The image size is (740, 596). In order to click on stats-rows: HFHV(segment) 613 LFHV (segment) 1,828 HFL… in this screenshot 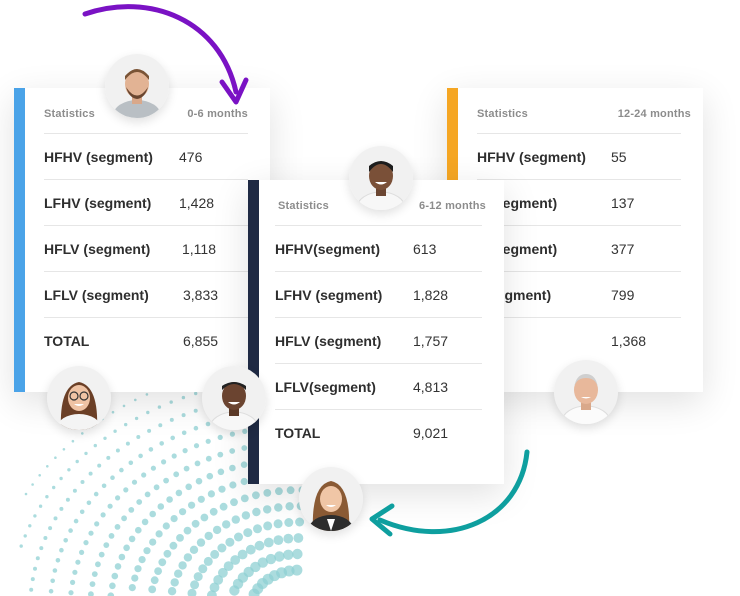, I will do `click(378, 340)`.